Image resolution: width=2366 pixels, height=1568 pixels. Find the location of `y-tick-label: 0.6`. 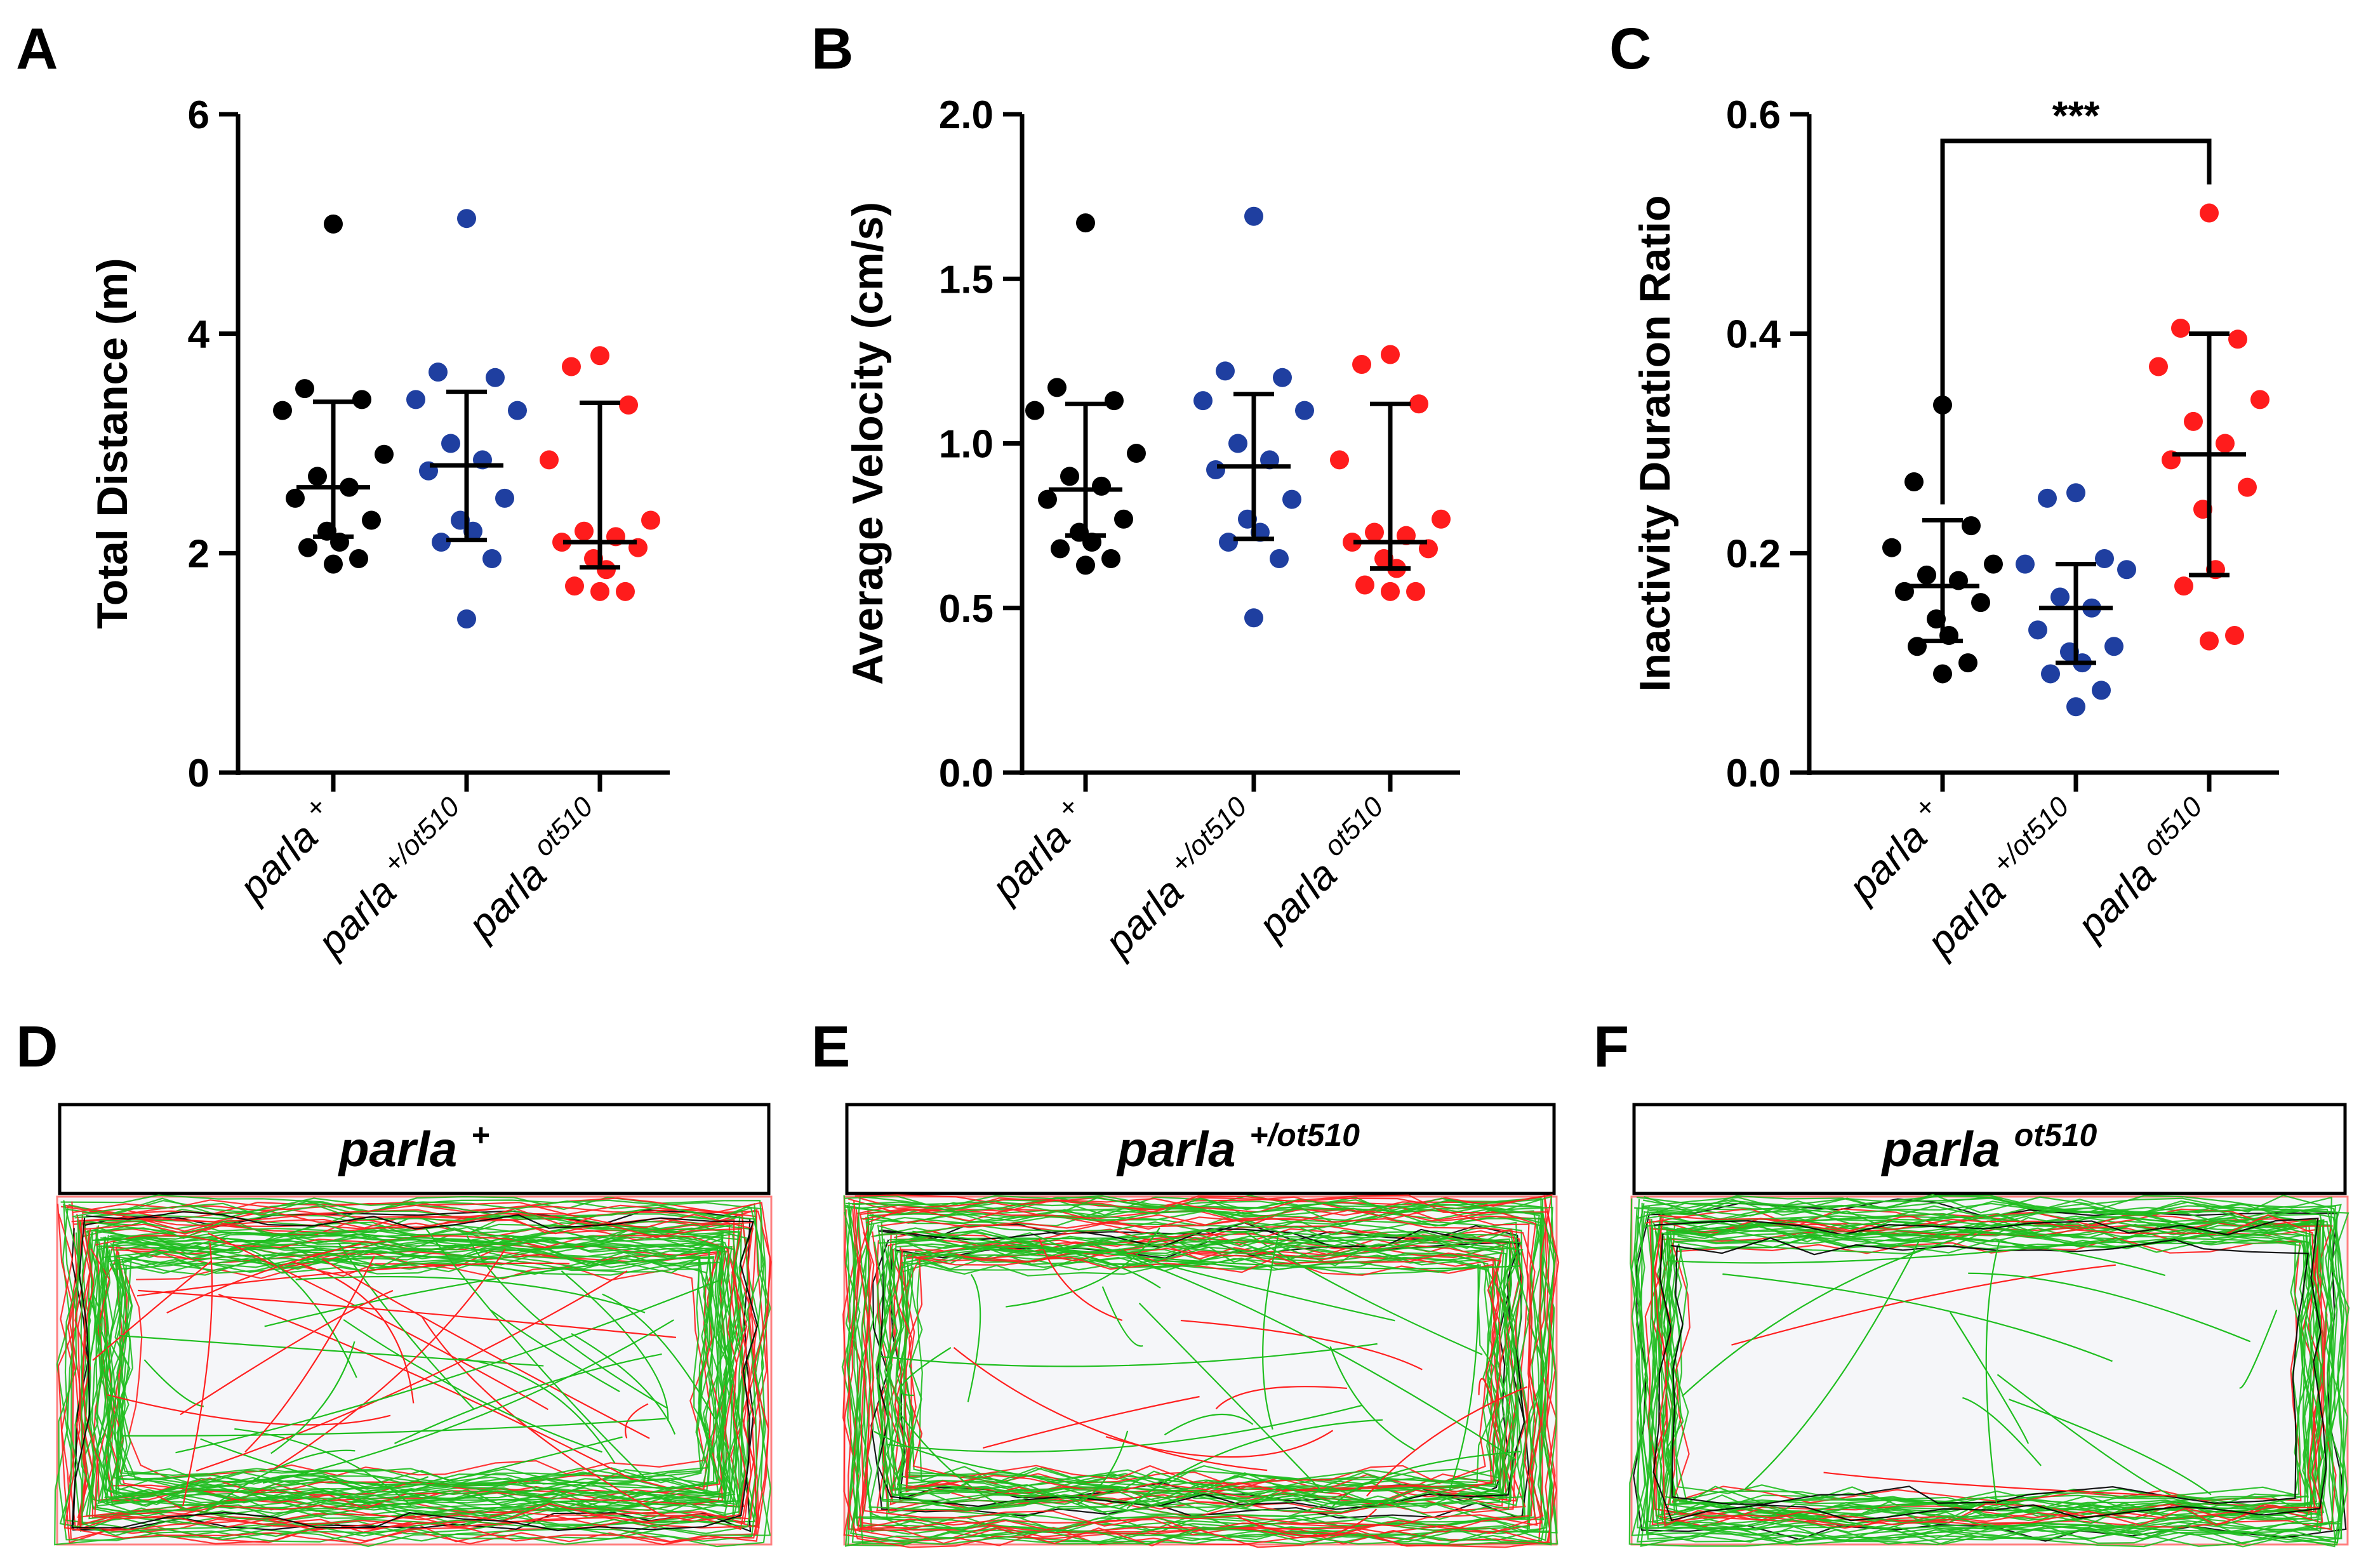

y-tick-label: 0.6 is located at coordinates (1753, 115).